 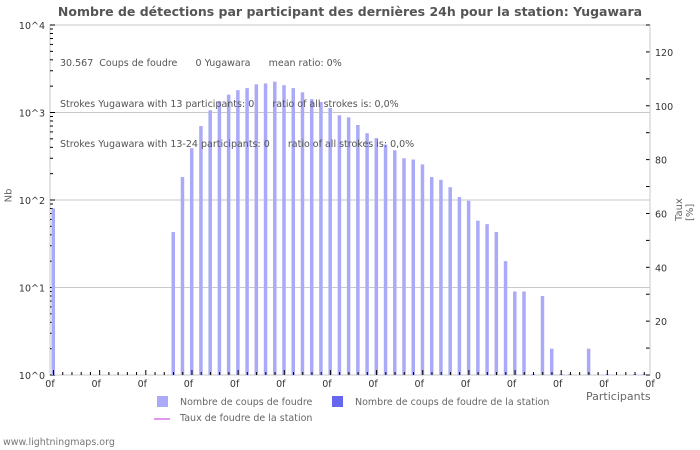 What do you see at coordinates (246, 418) in the screenshot?
I see `legend-item-station-rate: Taux de foudre de la station` at bounding box center [246, 418].